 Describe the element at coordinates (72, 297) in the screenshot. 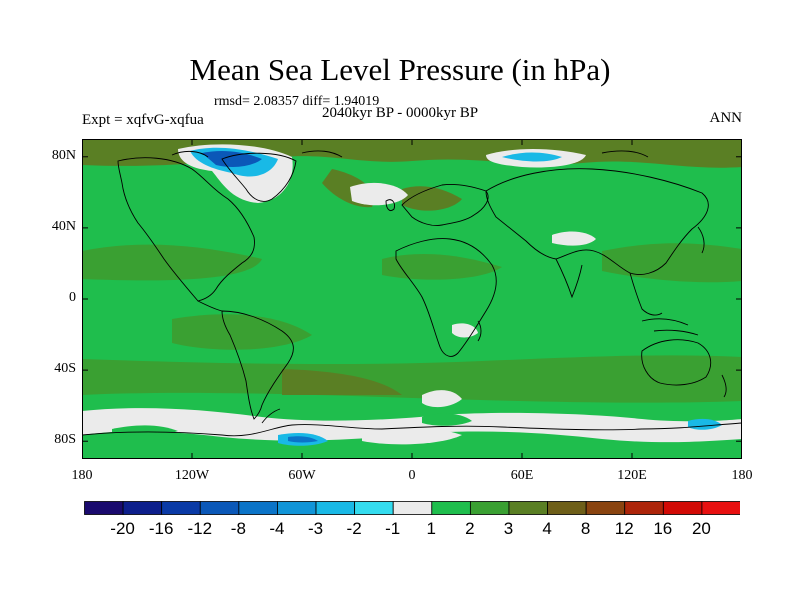

I see `lat-label-0: 0` at that location.